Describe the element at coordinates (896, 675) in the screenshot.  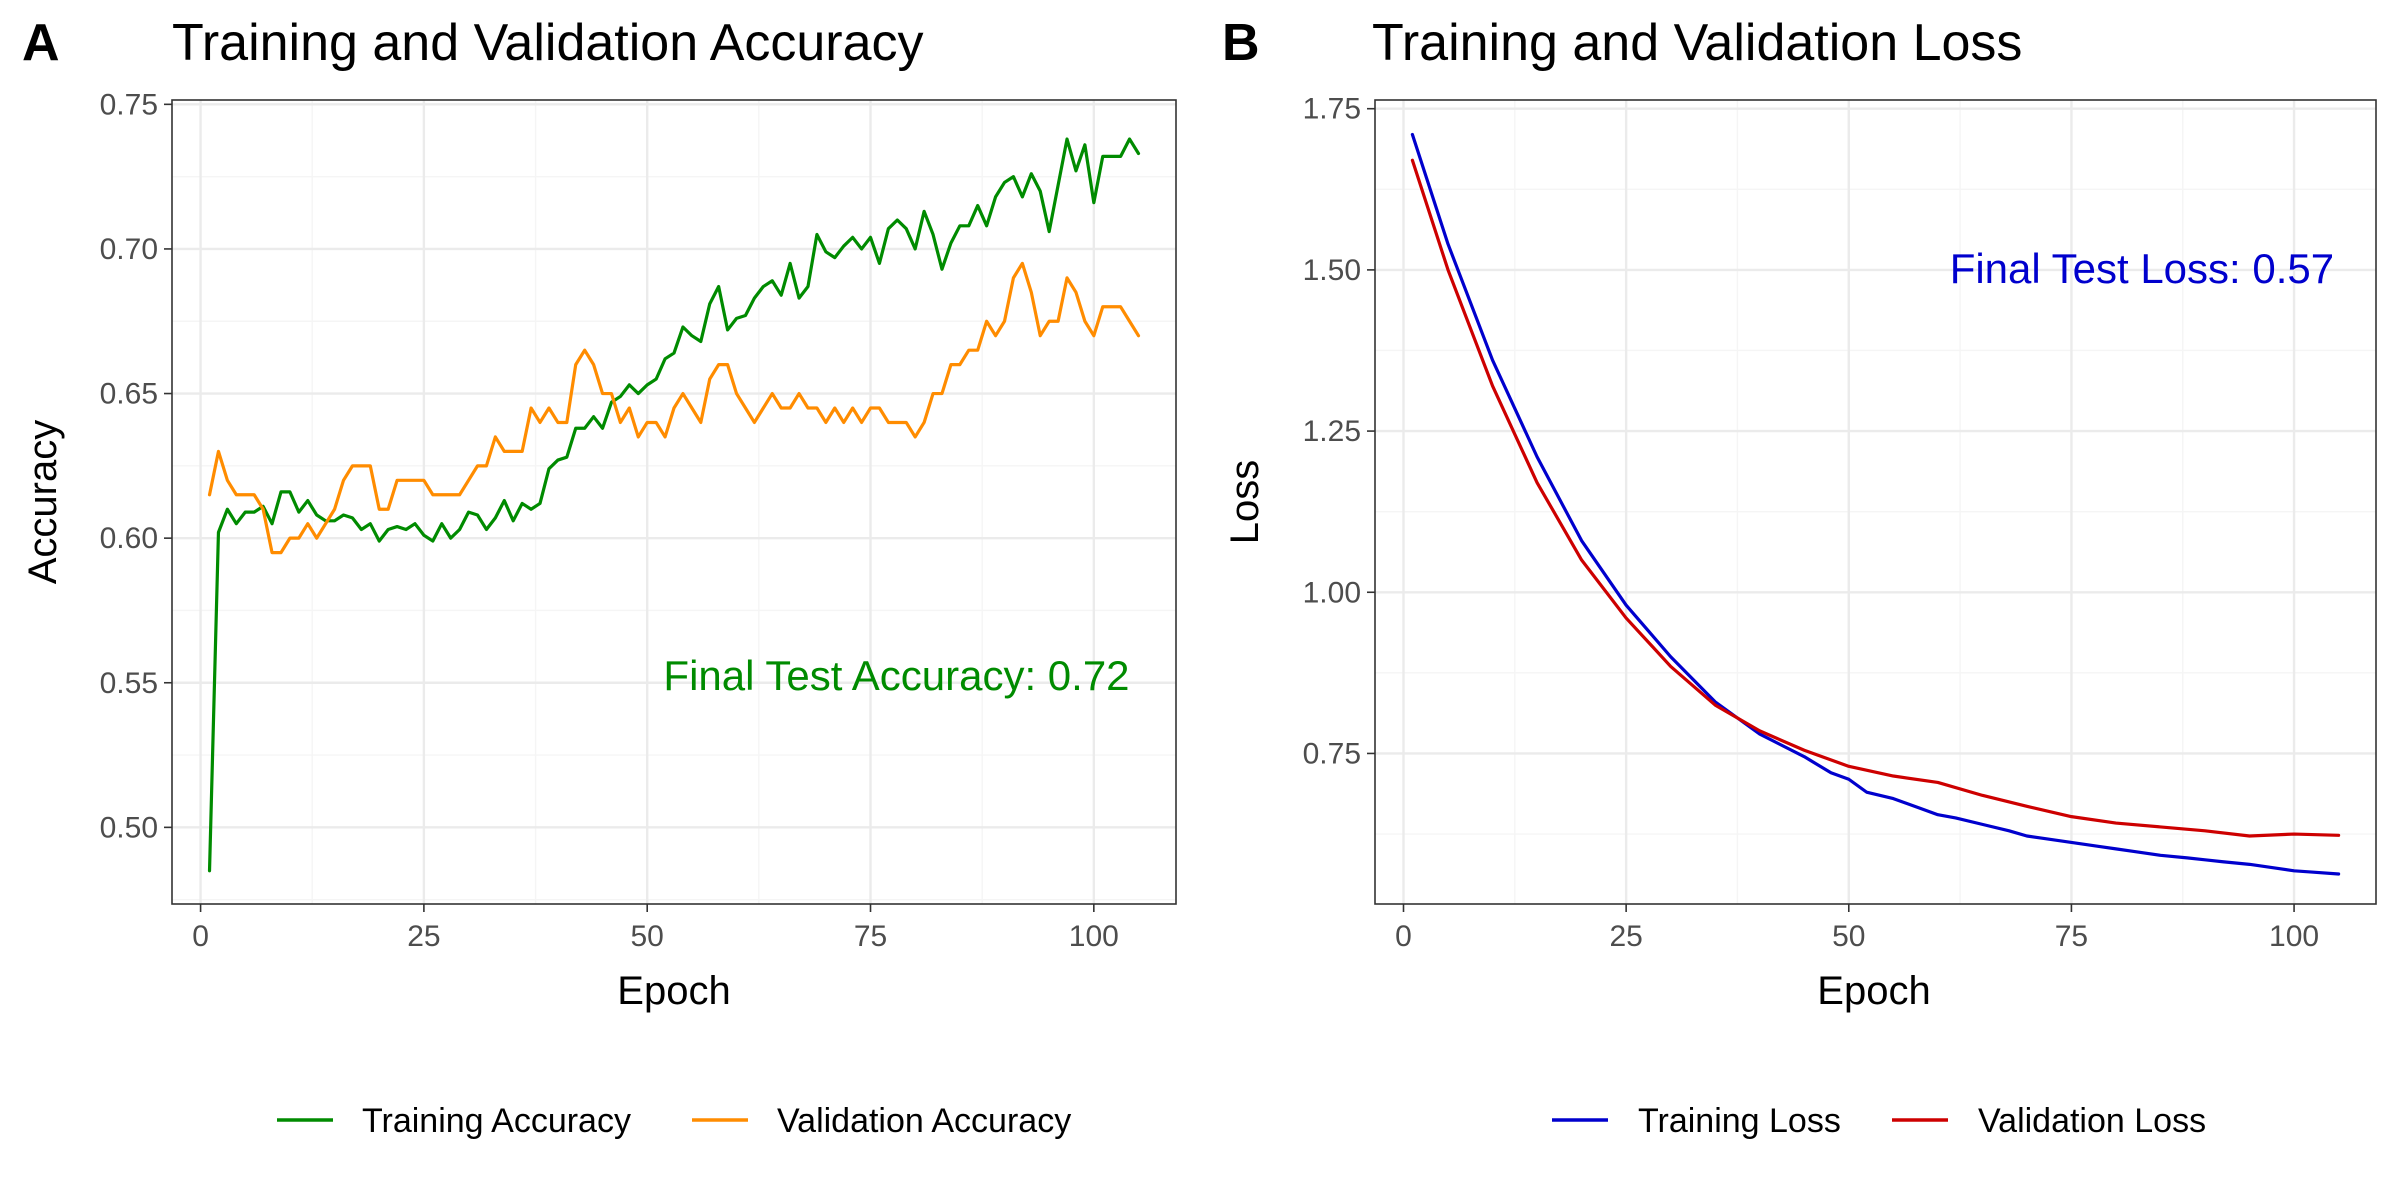
I see `accuracy-annotation: Final Test Accuracy: 0.72` at that location.